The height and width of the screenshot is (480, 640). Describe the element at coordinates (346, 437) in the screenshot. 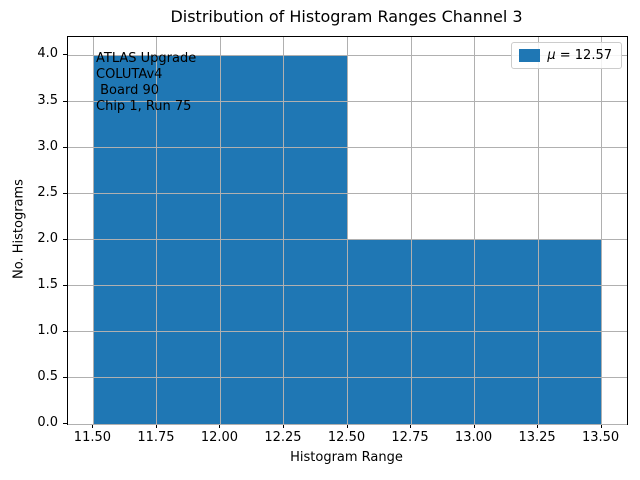

I see `x-tick-label: 12.50` at that location.